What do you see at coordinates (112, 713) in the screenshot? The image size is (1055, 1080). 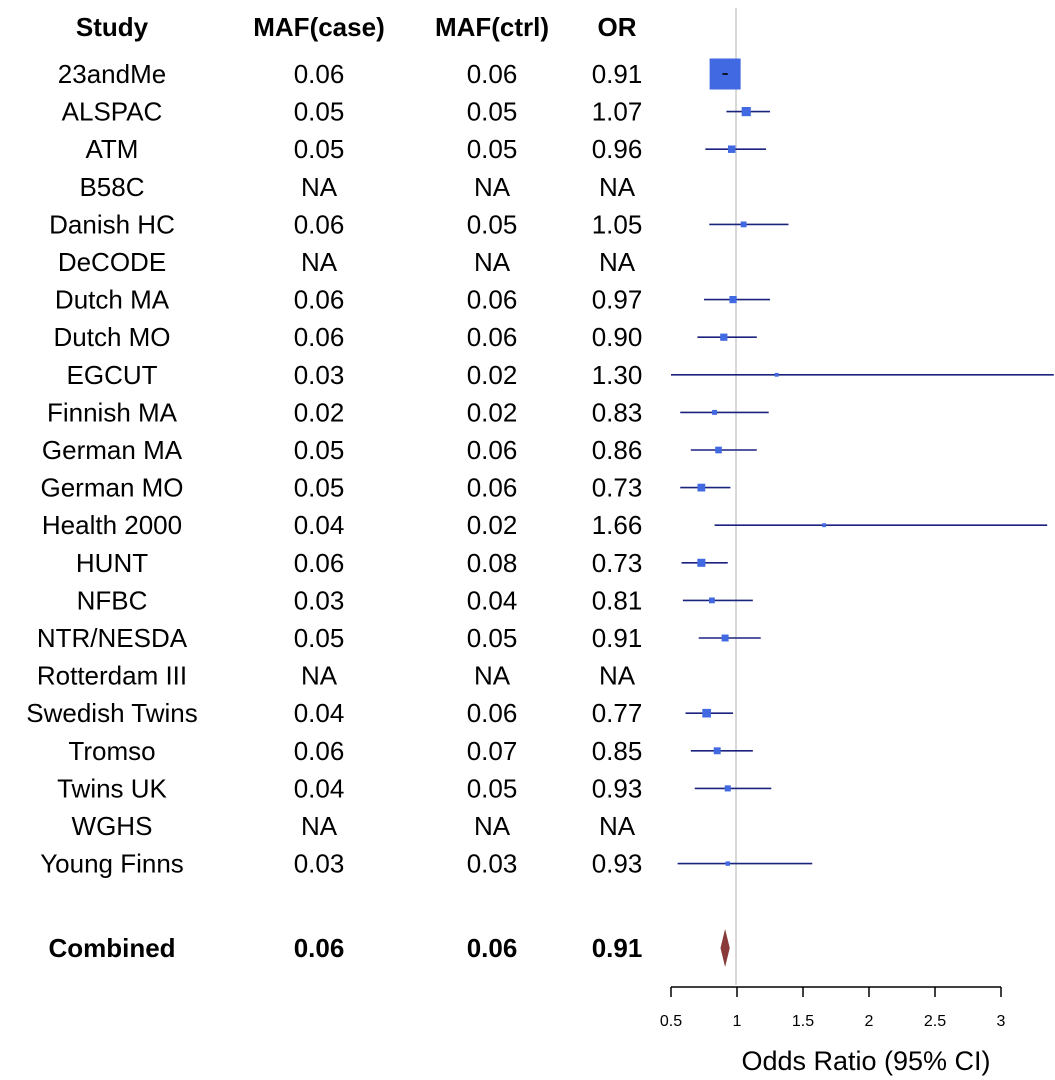 I see `study-name: Swedish Twins` at bounding box center [112, 713].